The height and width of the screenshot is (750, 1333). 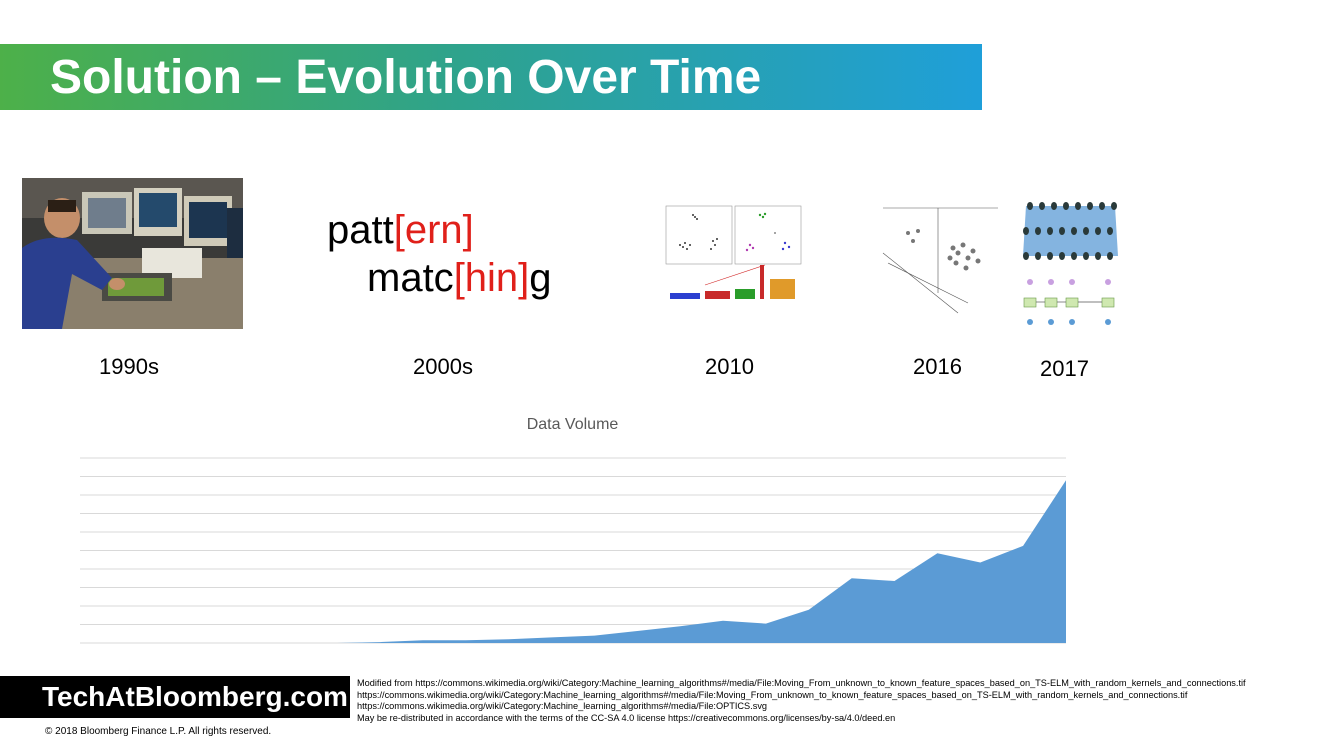 I want to click on matching-text-part: matc, so click(x=410, y=278).